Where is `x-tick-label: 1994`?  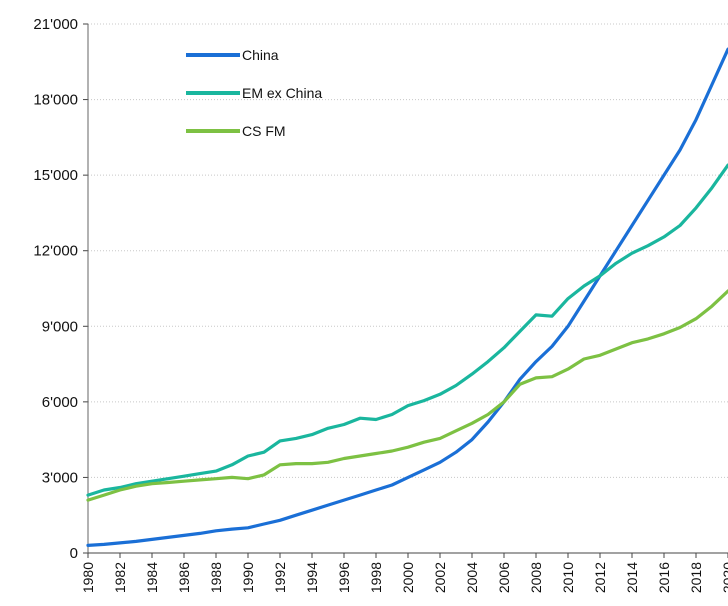 x-tick-label: 1994 is located at coordinates (312, 577).